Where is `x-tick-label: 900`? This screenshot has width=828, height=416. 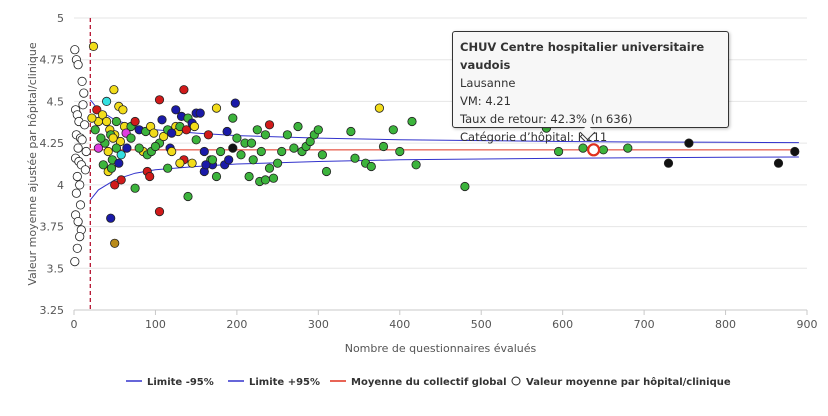
x-tick-label: 900 is located at coordinates (807, 324).